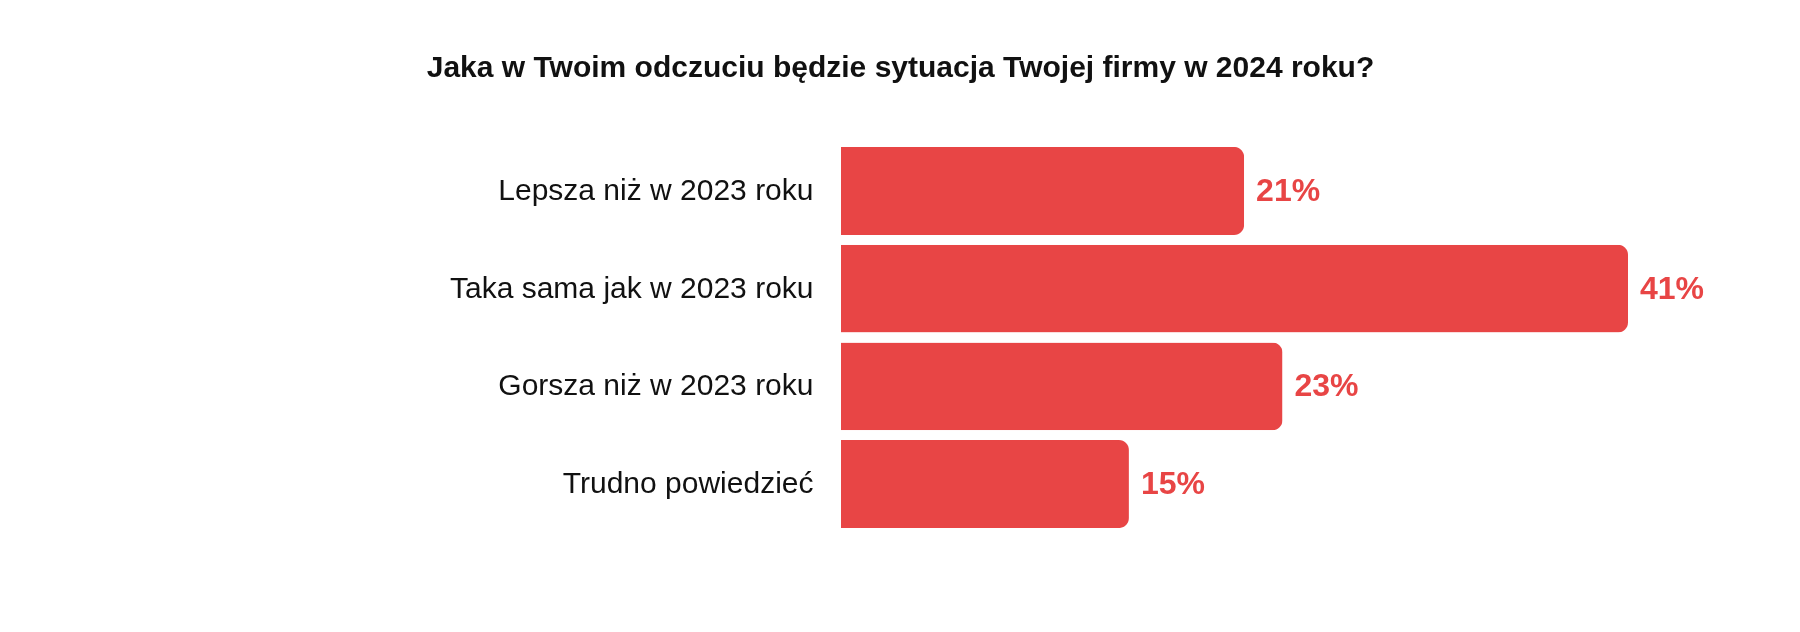  What do you see at coordinates (900, 66) in the screenshot?
I see `chart-title: Jaka w Twoim odczuciu będzie sytuacja Twojej firmy w 2024 roku?` at bounding box center [900, 66].